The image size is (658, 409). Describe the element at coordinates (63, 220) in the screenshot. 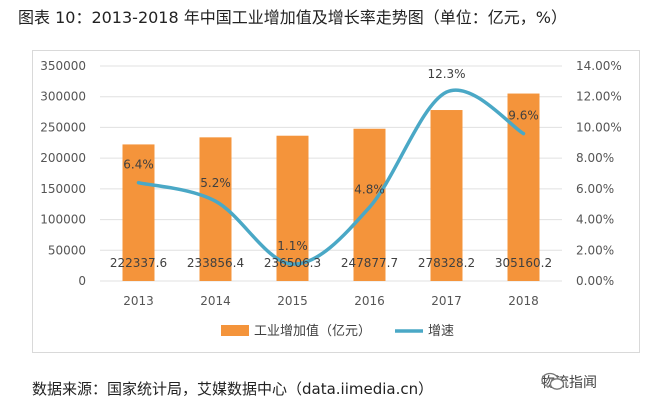

I see `y-left-tick-label: 100000` at that location.